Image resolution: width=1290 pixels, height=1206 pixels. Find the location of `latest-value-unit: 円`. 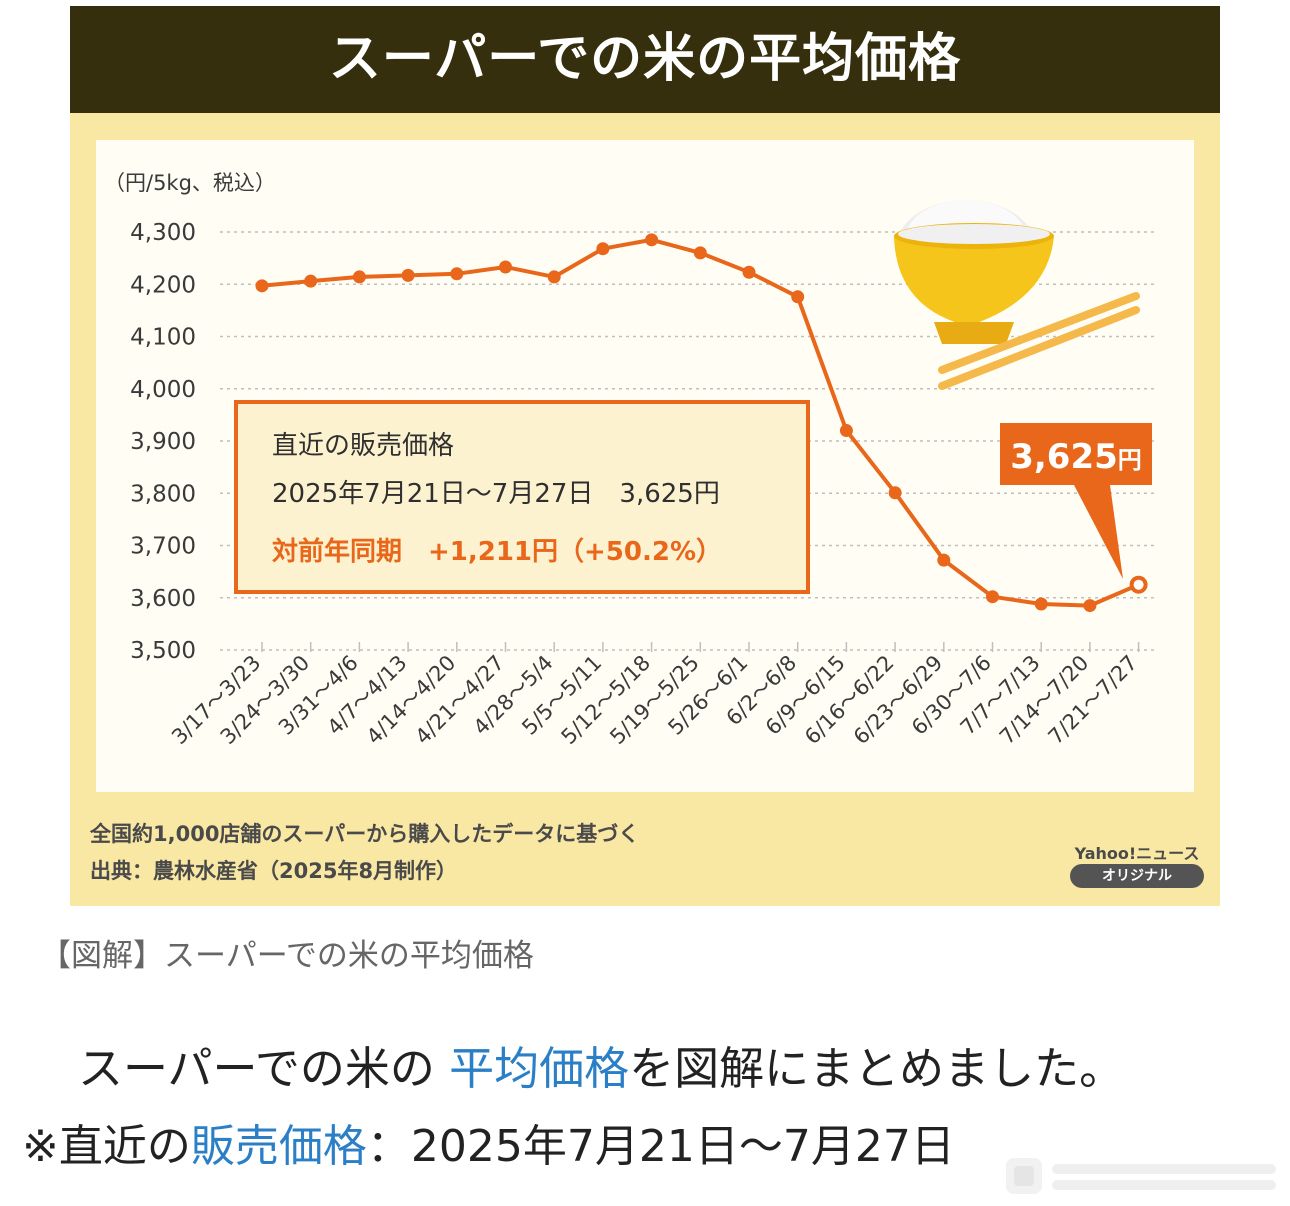

latest-value-unit: 円 is located at coordinates (1130, 460).